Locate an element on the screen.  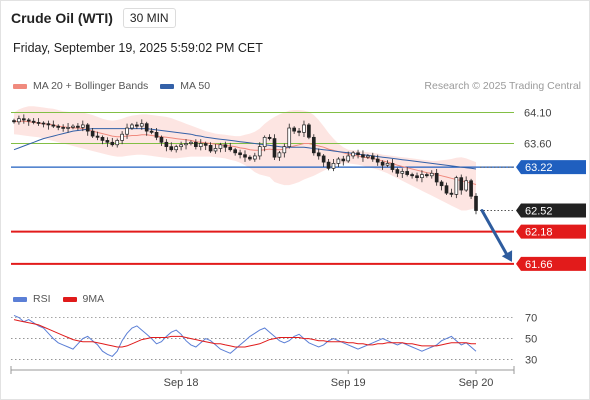
legend-item-ma20: MA 20 + Bollinger Bands is located at coordinates (80, 86).